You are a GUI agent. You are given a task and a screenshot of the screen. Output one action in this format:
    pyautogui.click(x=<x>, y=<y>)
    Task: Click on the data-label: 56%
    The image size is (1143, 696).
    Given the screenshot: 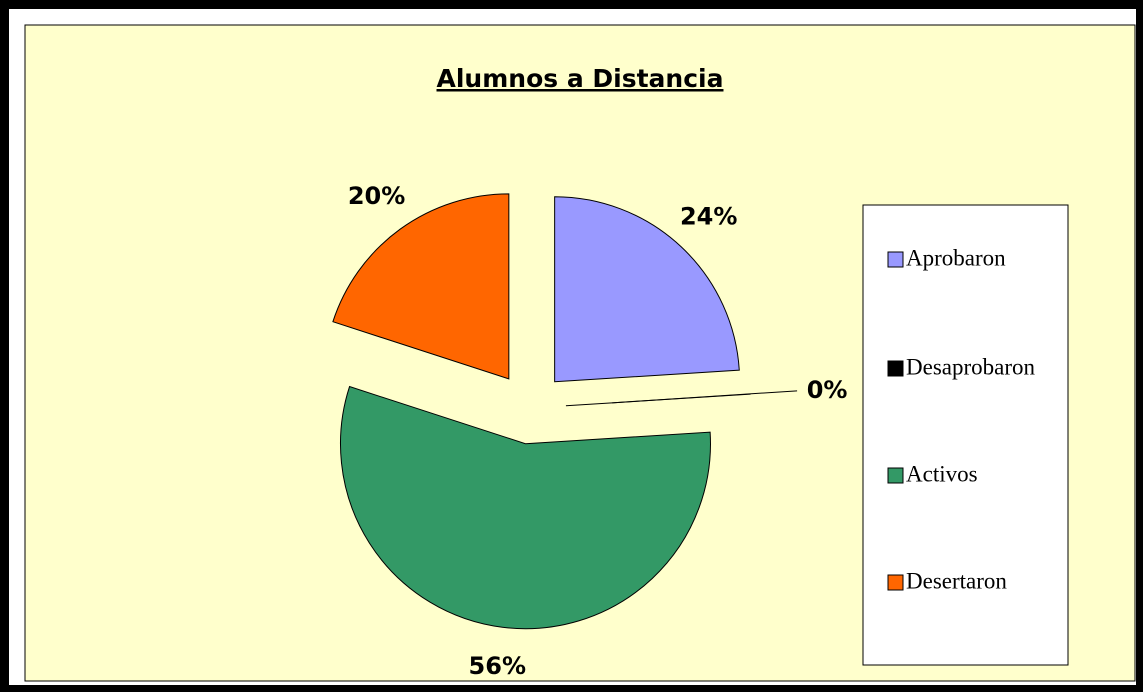 What is the action you would take?
    pyautogui.click(x=497, y=666)
    